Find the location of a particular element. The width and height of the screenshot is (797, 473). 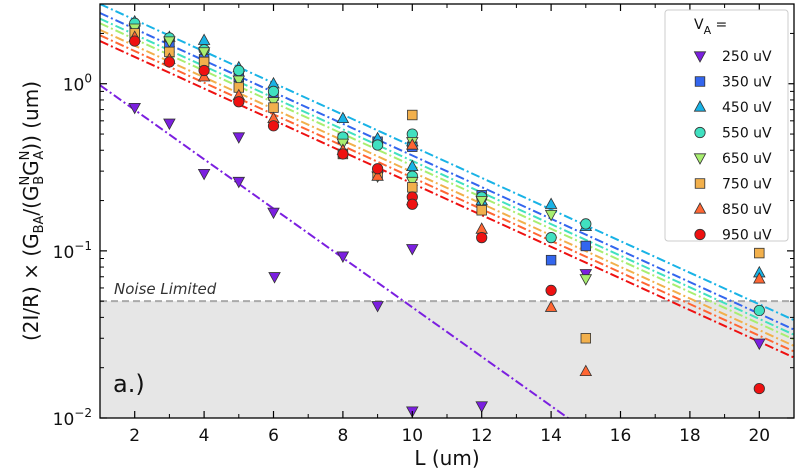

x-tick-label: 8 is located at coordinates (342, 436).